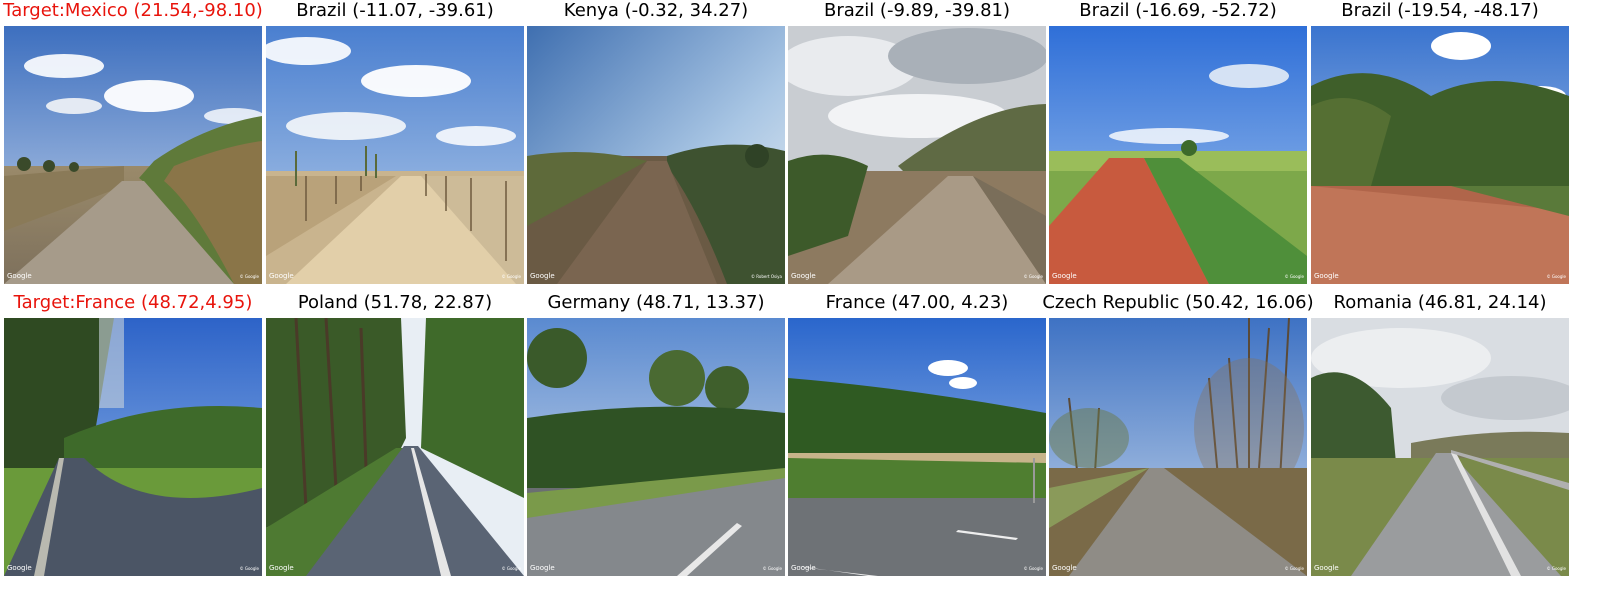 The width and height of the screenshot is (1600, 600). Describe the element at coordinates (395, 10) in the screenshot. I see `cell-label: Brazil (-11.07, -39.61)` at that location.